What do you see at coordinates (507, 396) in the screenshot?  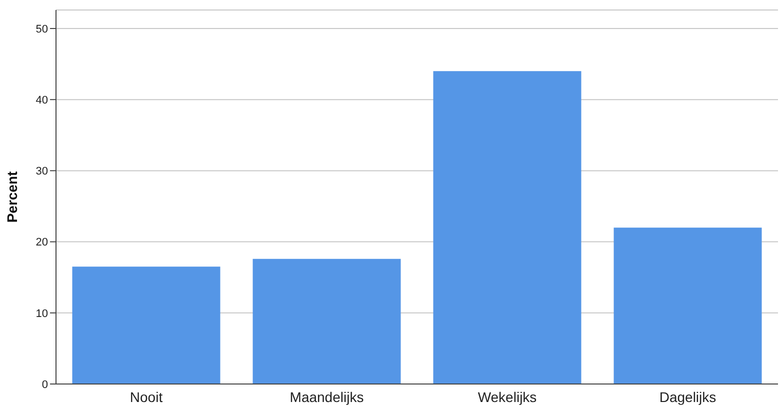 I see `x-tick-label: Wekelijks` at bounding box center [507, 396].